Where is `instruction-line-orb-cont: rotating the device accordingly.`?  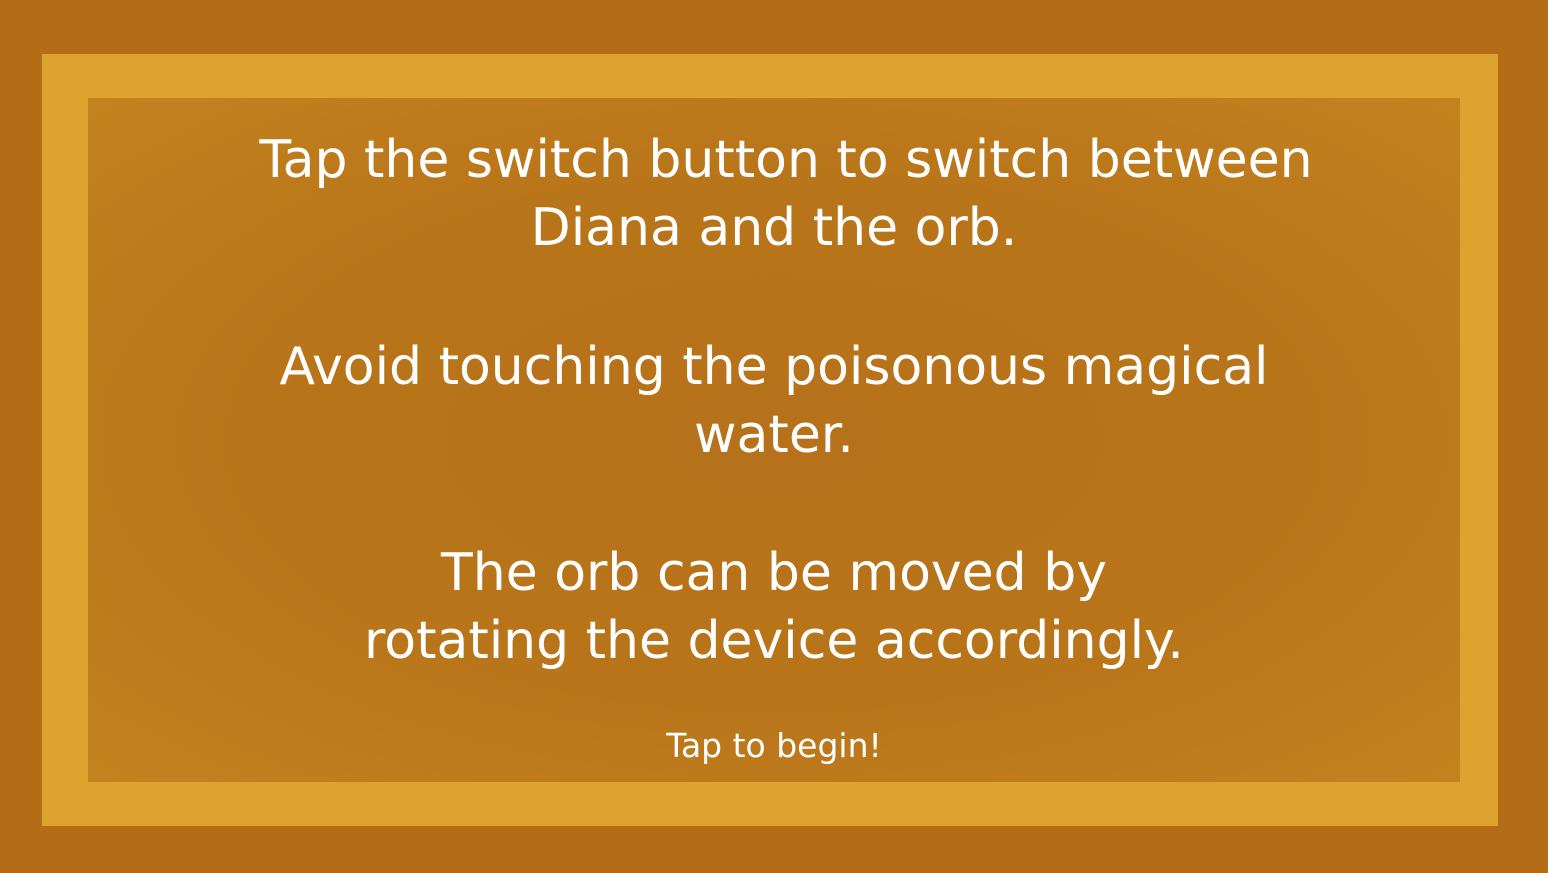 instruction-line-orb-cont: rotating the device accordingly. is located at coordinates (774, 641).